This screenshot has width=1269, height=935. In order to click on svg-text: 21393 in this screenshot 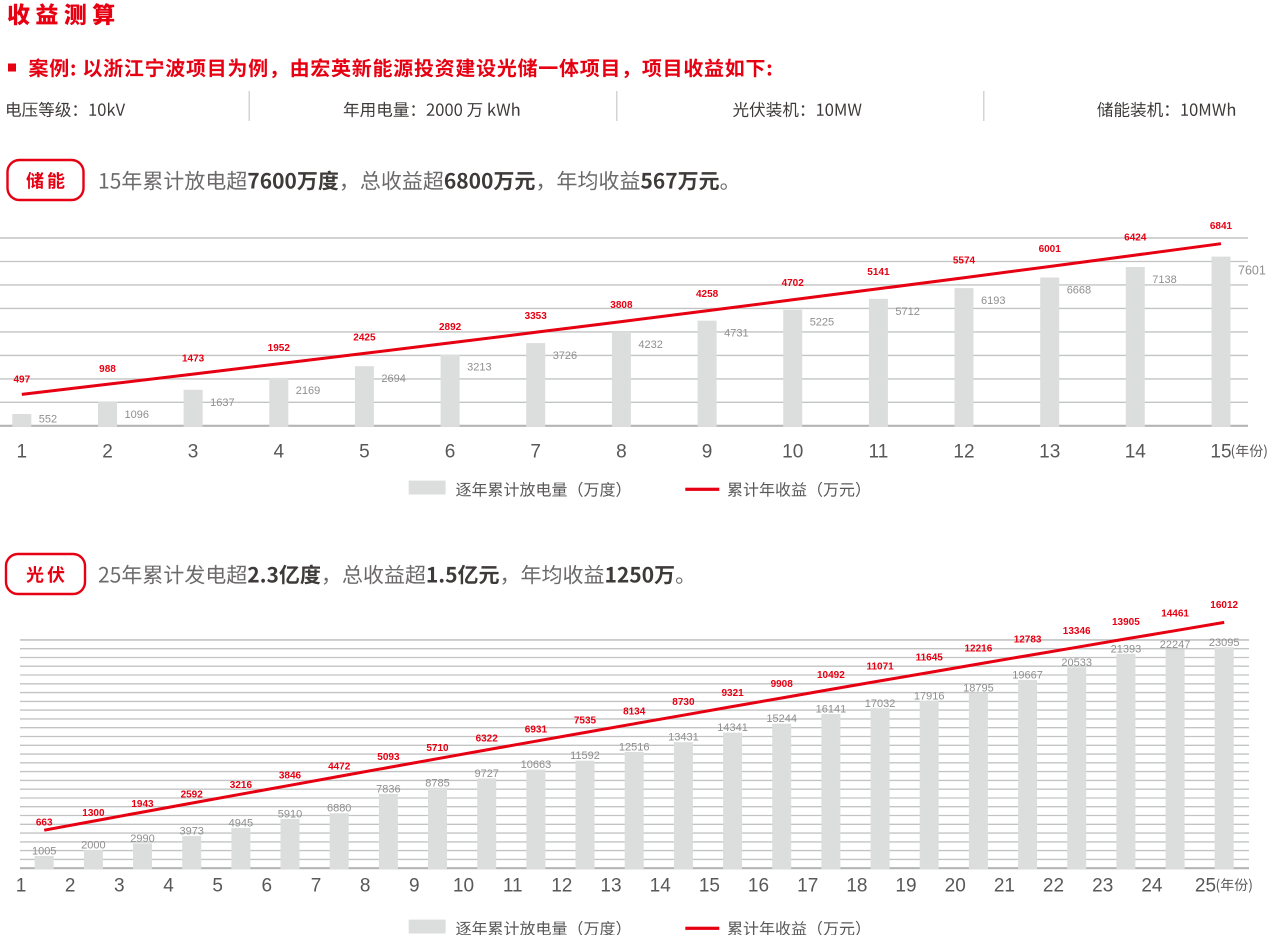, I will do `click(1126, 649)`.